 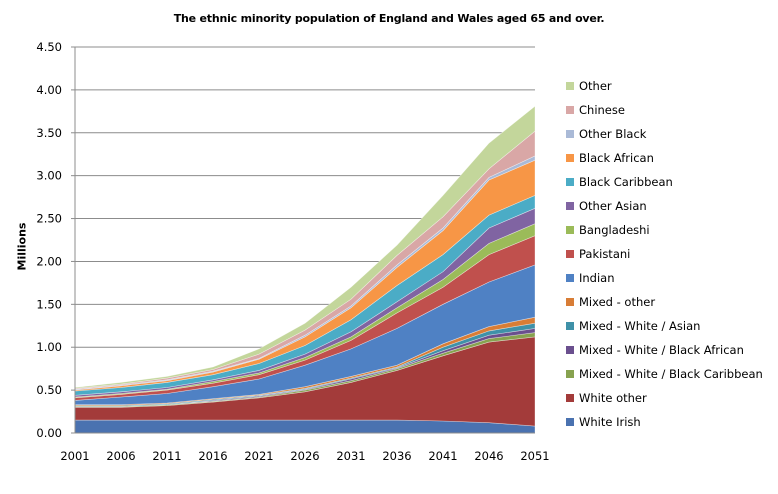 I want to click on legend-label: Pakistani, so click(x=605, y=254).